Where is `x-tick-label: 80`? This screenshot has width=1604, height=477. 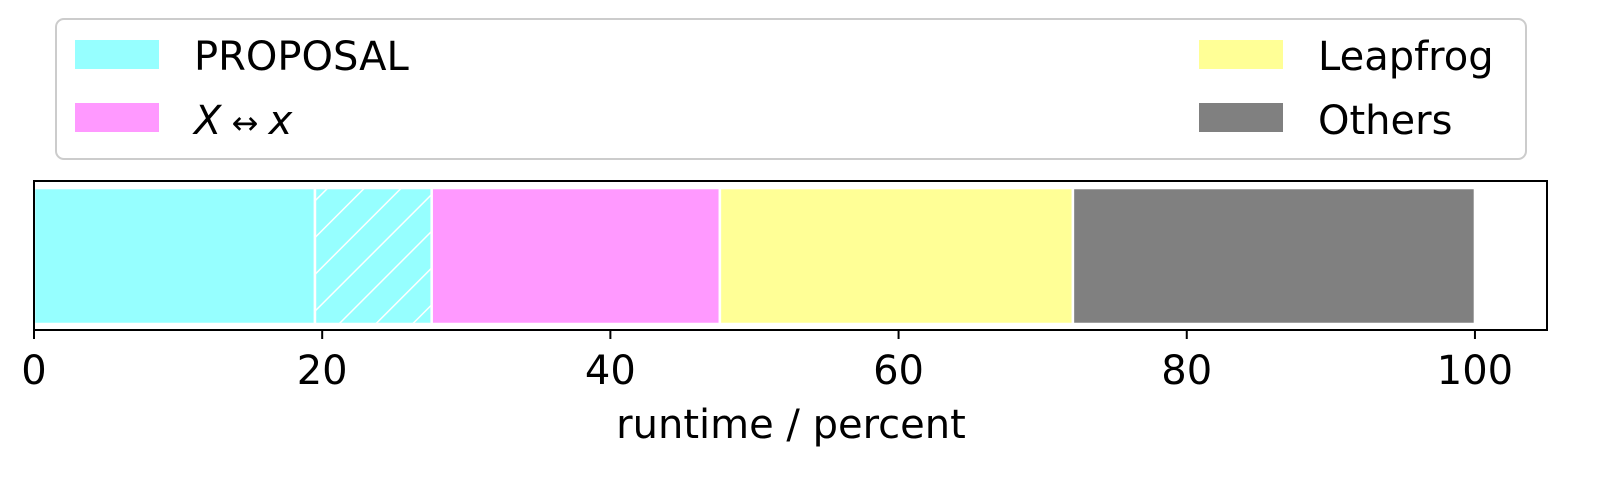
x-tick-label: 80 is located at coordinates (1186, 371).